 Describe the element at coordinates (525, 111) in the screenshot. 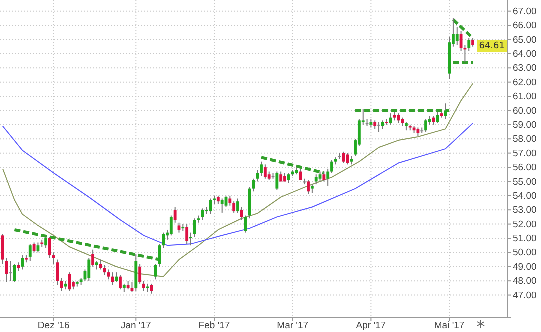

I see `y-tick-label: 60.00` at that location.